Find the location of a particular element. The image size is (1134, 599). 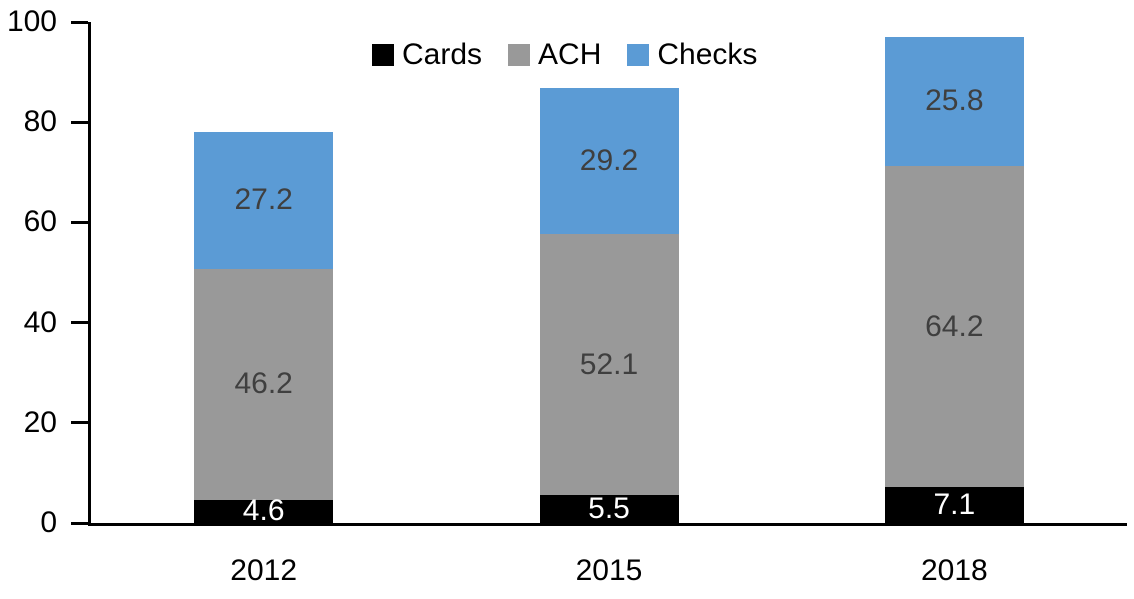

bar-segment-checks-2018: 25.8 is located at coordinates (954, 101).